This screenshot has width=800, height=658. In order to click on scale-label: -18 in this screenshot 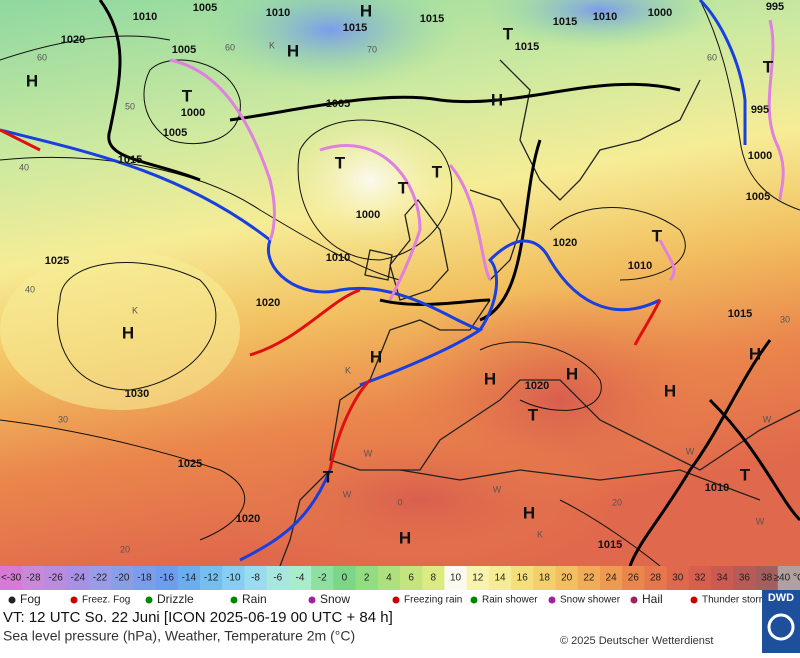, I will do `click(144, 578)`.